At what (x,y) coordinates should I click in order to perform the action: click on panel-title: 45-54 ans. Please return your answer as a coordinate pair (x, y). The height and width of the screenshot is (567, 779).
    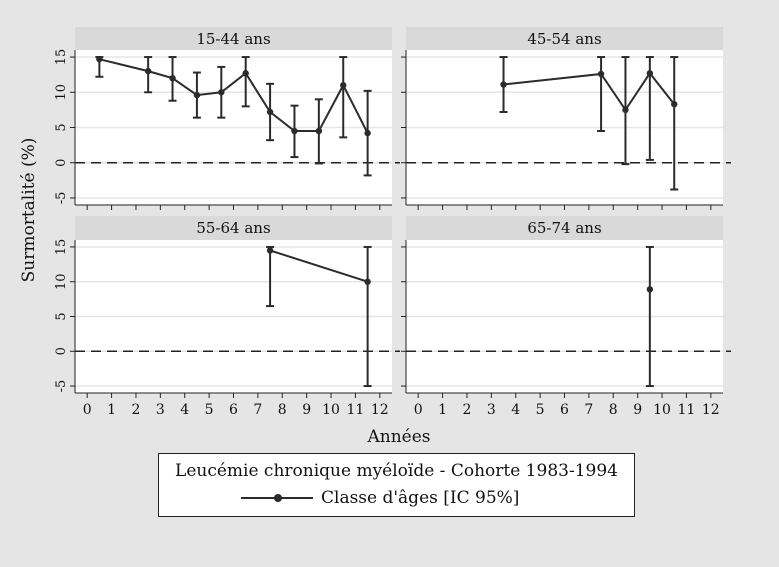
    Looking at the image, I should click on (564, 39).